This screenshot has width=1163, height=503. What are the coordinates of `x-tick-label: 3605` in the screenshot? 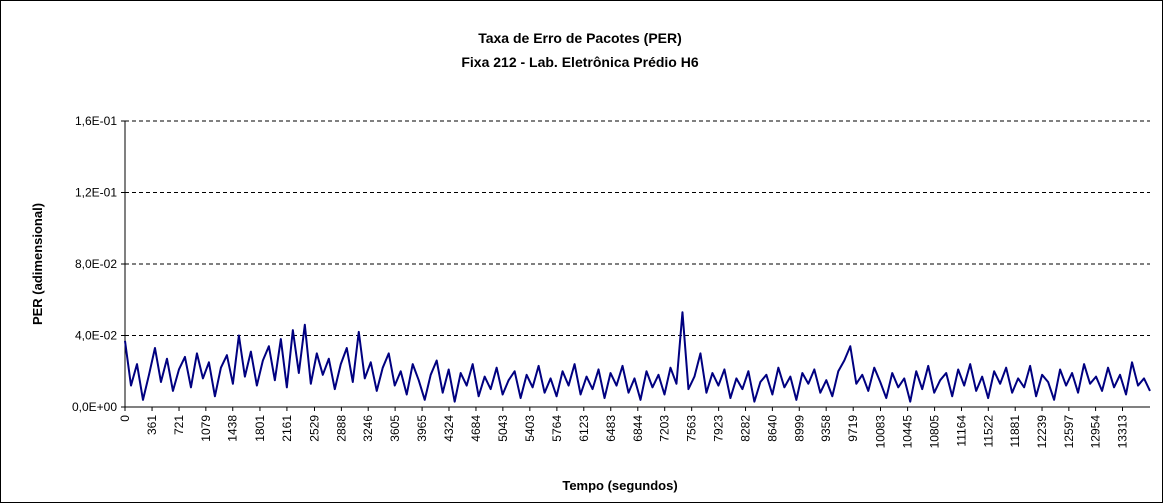 It's located at (395, 428).